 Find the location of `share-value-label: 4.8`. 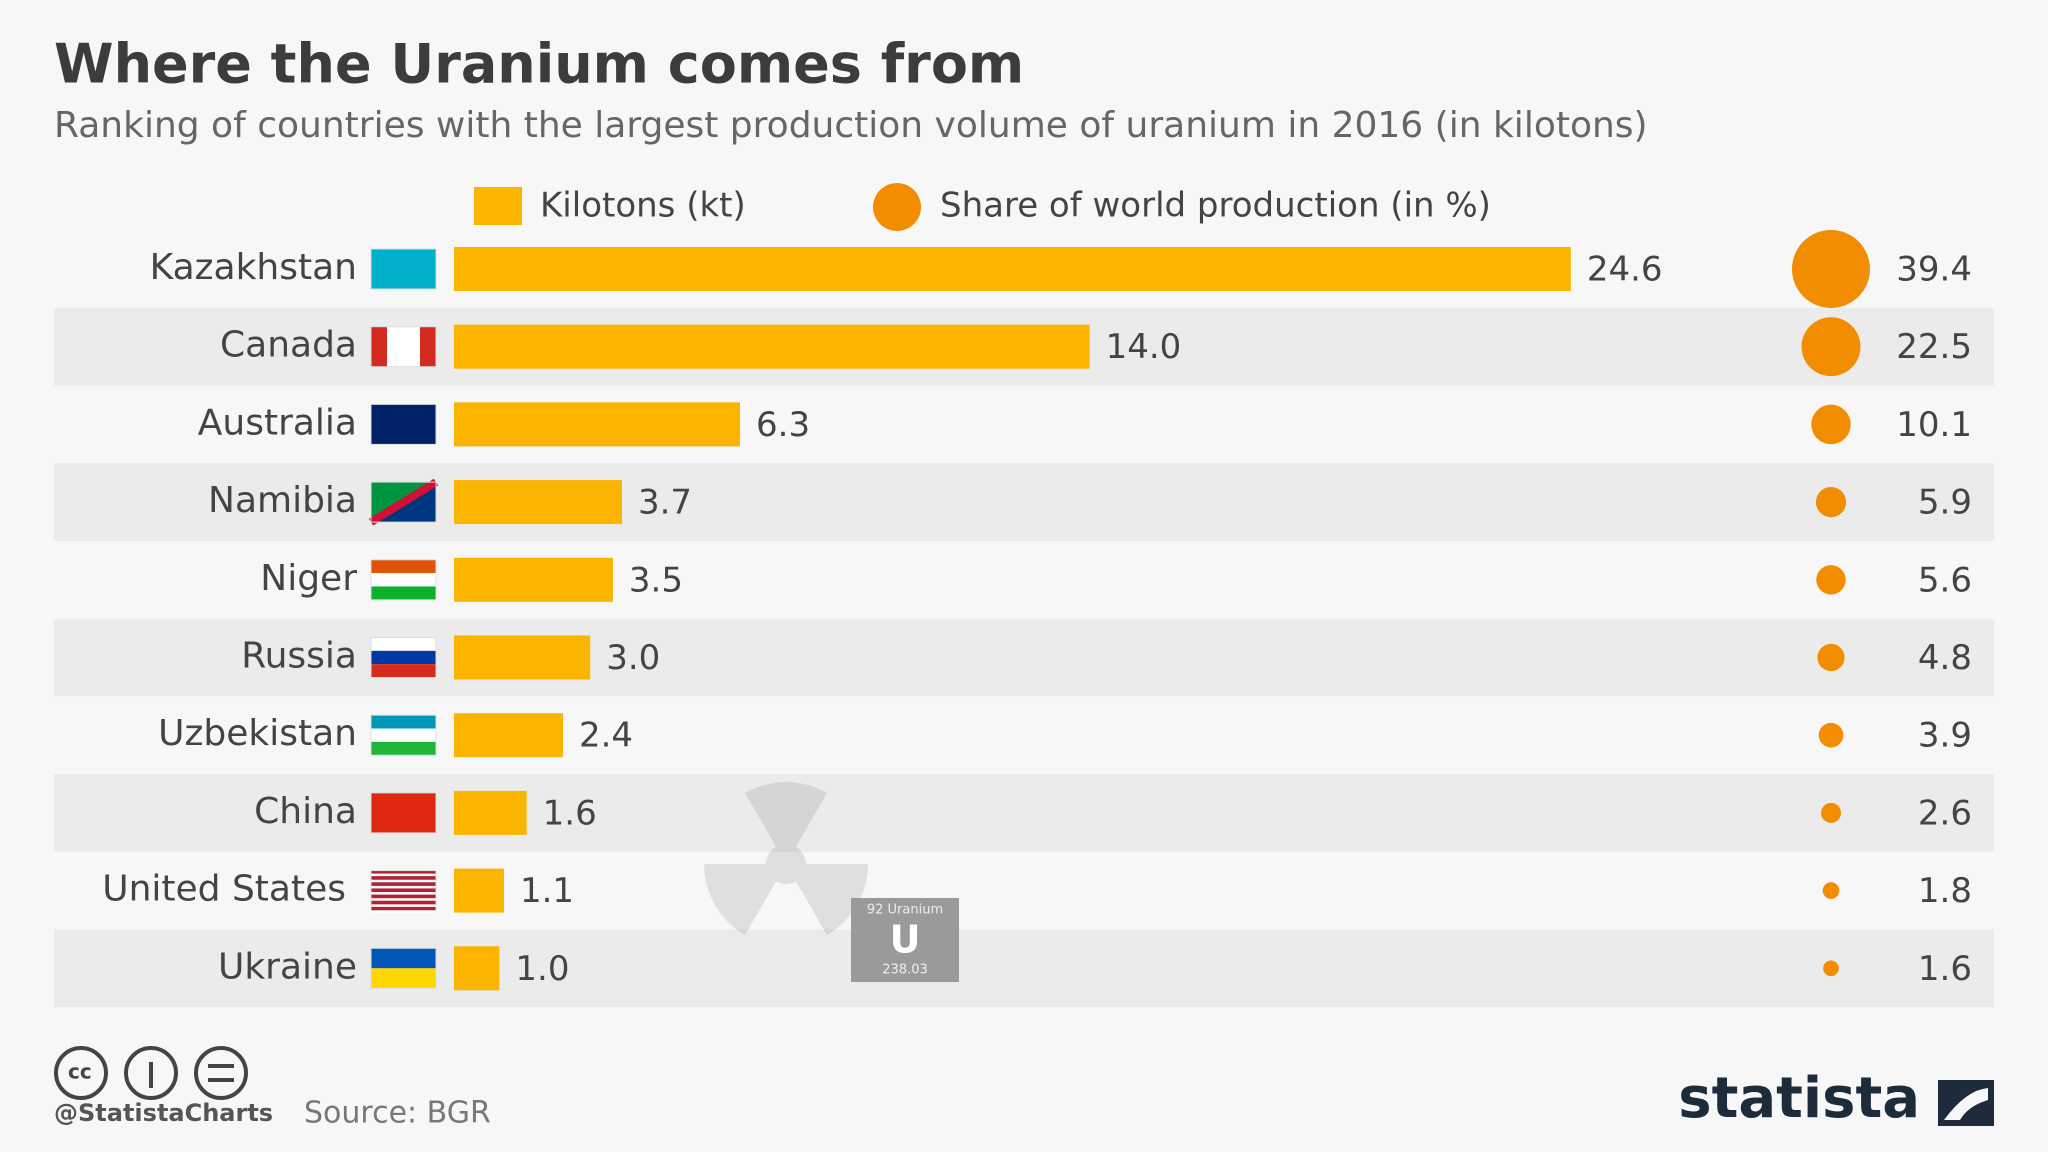

share-value-label: 4.8 is located at coordinates (1945, 658).